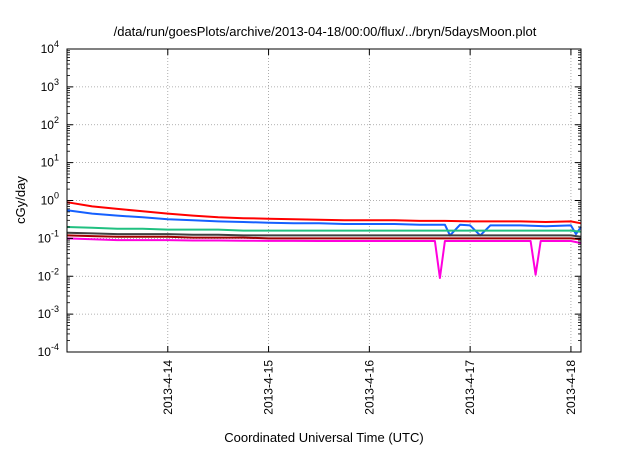 The width and height of the screenshot is (640, 453). What do you see at coordinates (48, 312) in the screenshot?
I see `y-tick-label: 10⁻³` at bounding box center [48, 312].